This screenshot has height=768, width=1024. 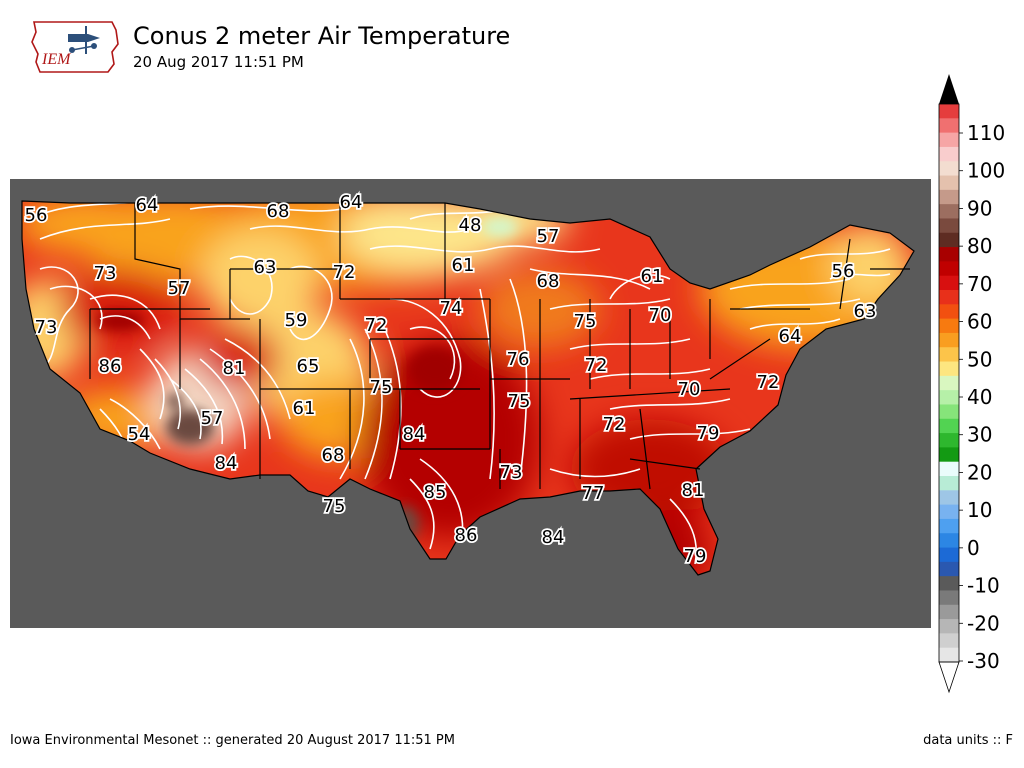 I want to click on temp-label: 54, so click(x=139, y=434).